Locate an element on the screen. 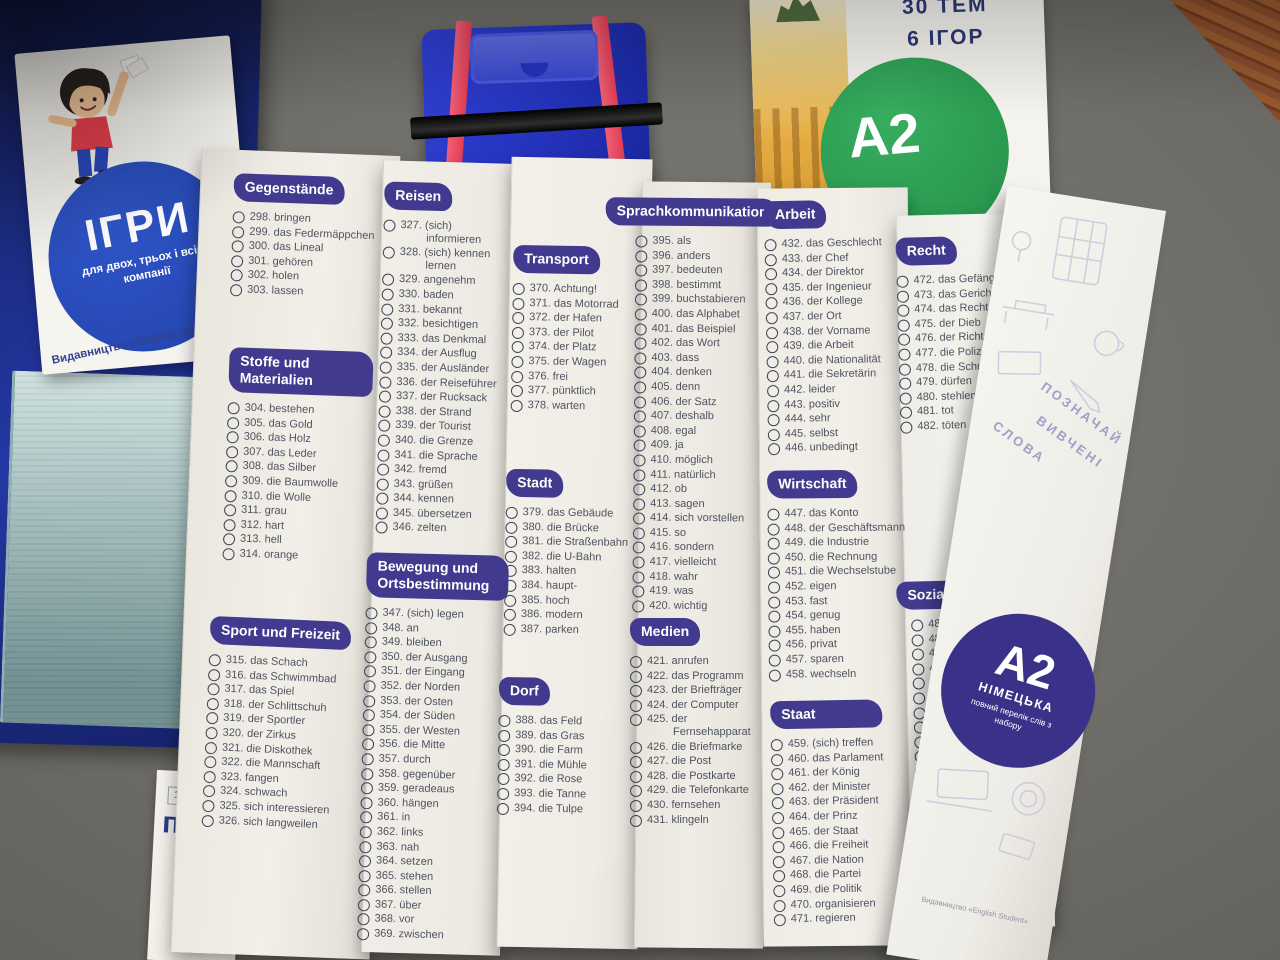  word-text: 476. der Richter is located at coordinates (954, 337).